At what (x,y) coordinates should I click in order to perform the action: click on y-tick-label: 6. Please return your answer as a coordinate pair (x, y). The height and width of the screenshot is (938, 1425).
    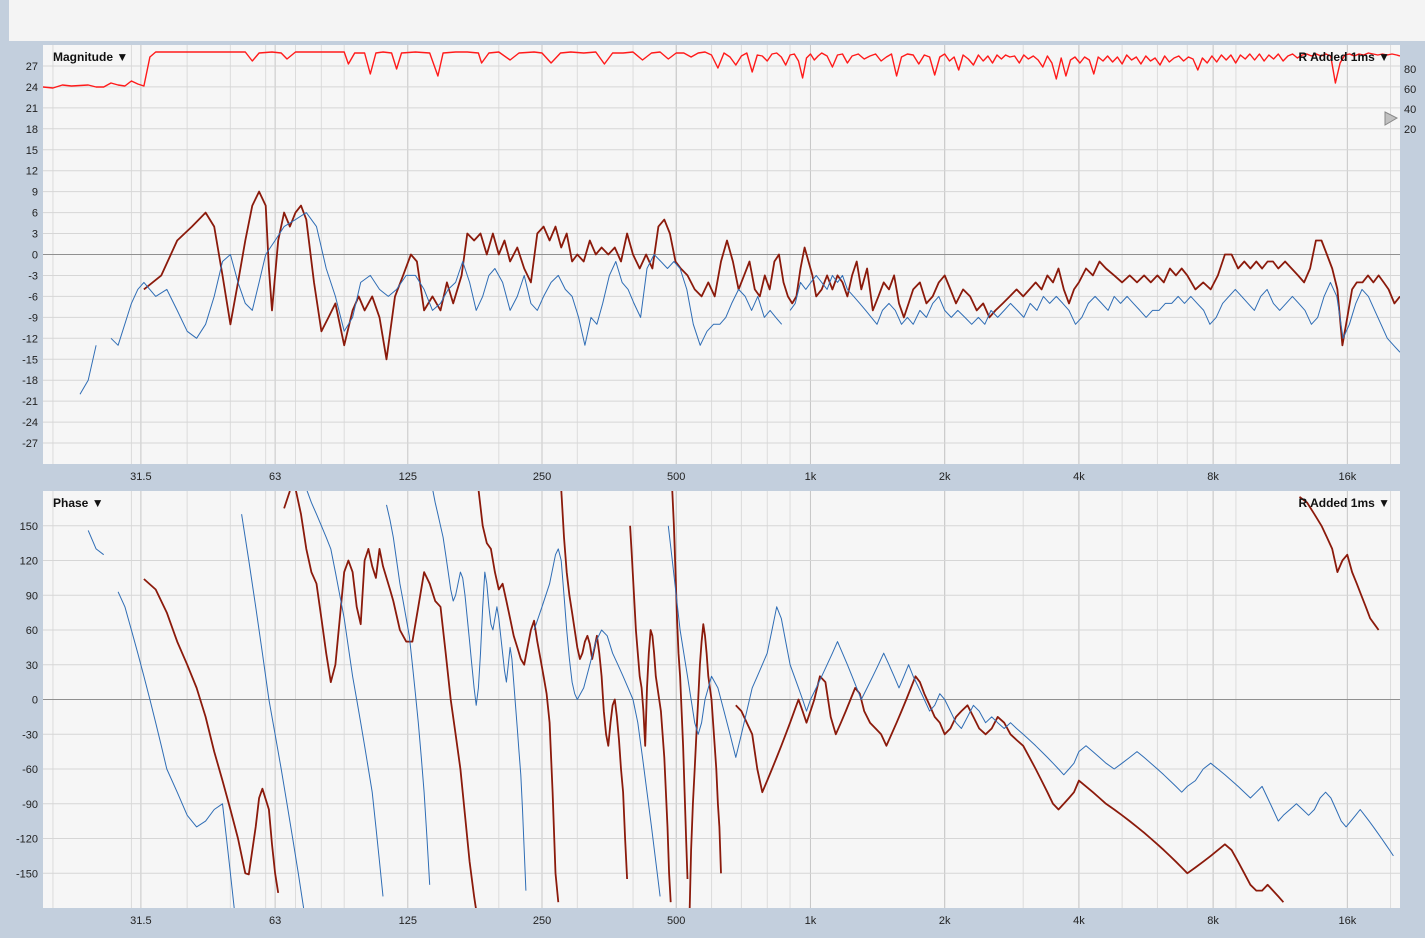
    Looking at the image, I should click on (35, 214).